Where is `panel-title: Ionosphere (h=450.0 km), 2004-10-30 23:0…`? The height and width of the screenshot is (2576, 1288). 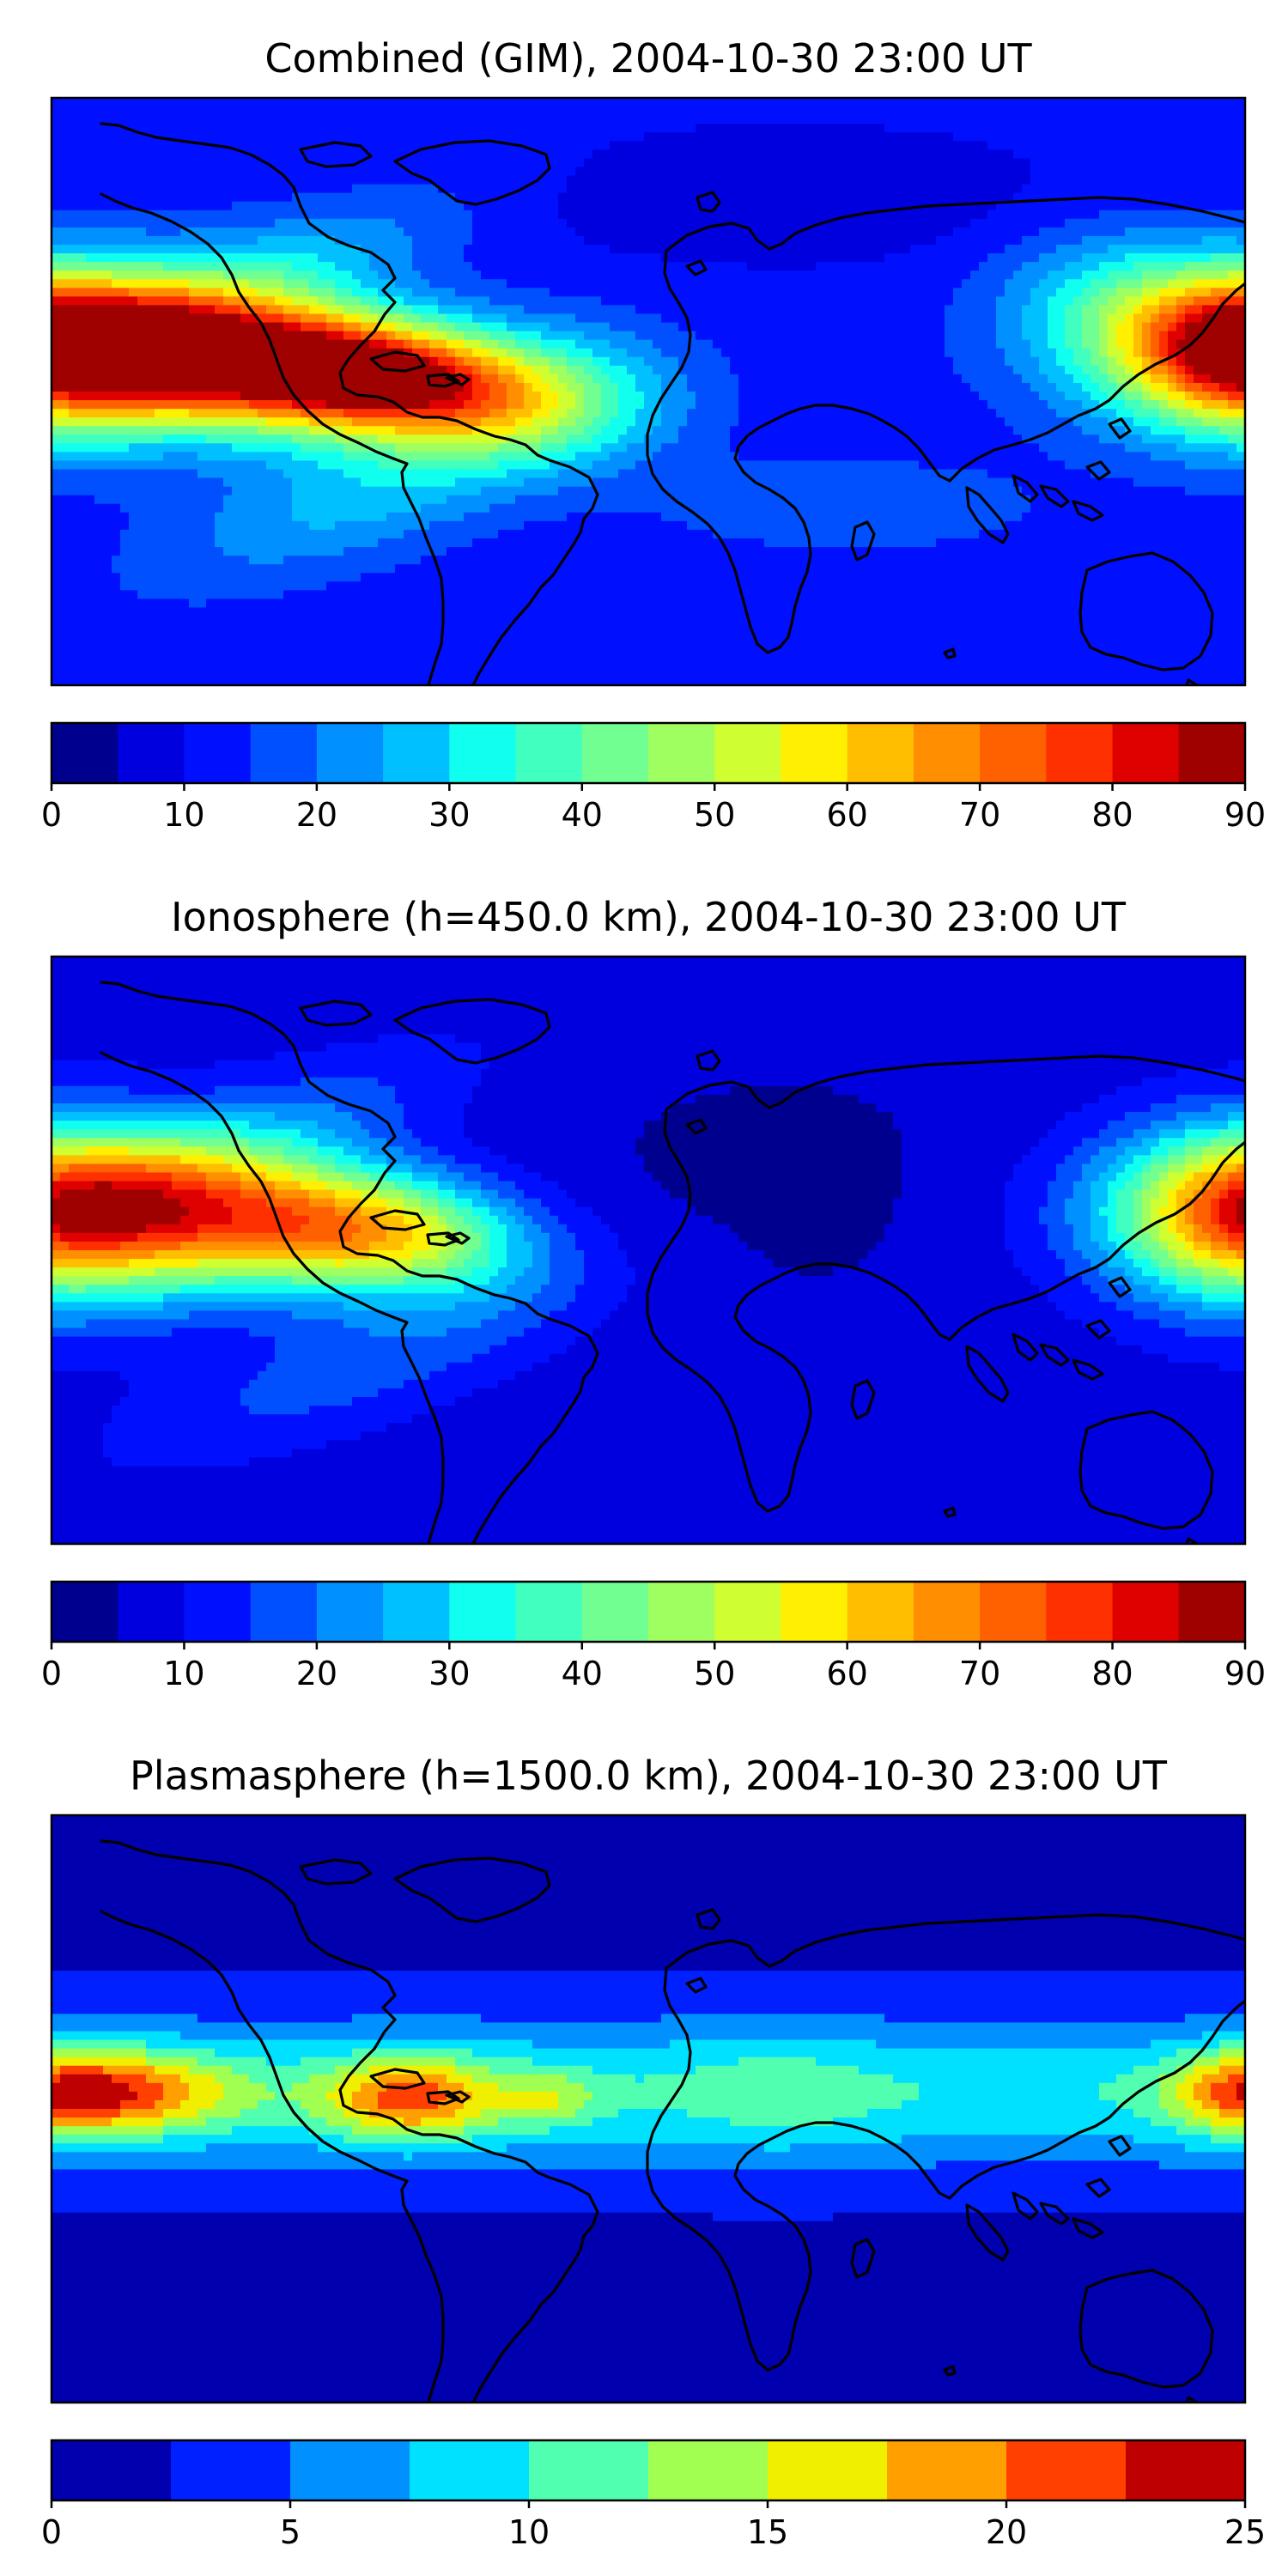
panel-title: Ionosphere (h=450.0 km), 2004-10-30 23:0… is located at coordinates (649, 917).